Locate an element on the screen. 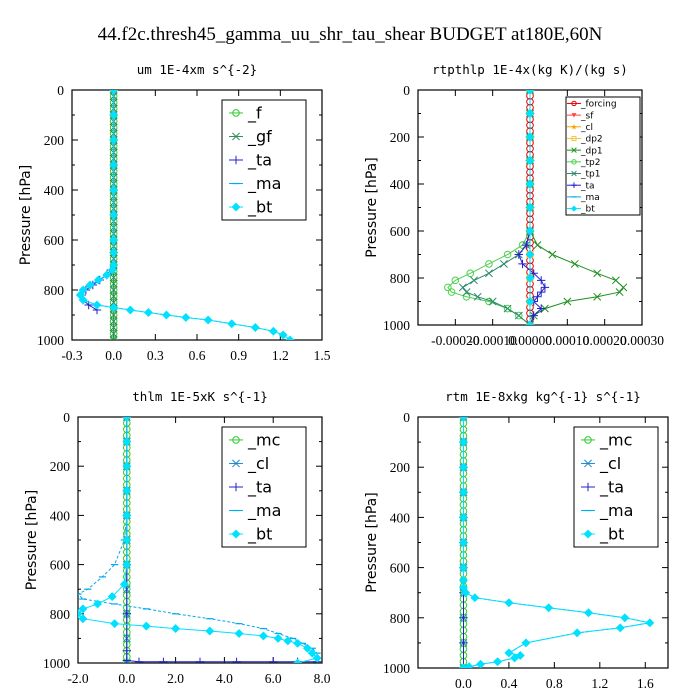 The width and height of the screenshot is (700, 700). legend-box is located at coordinates (603, 156).